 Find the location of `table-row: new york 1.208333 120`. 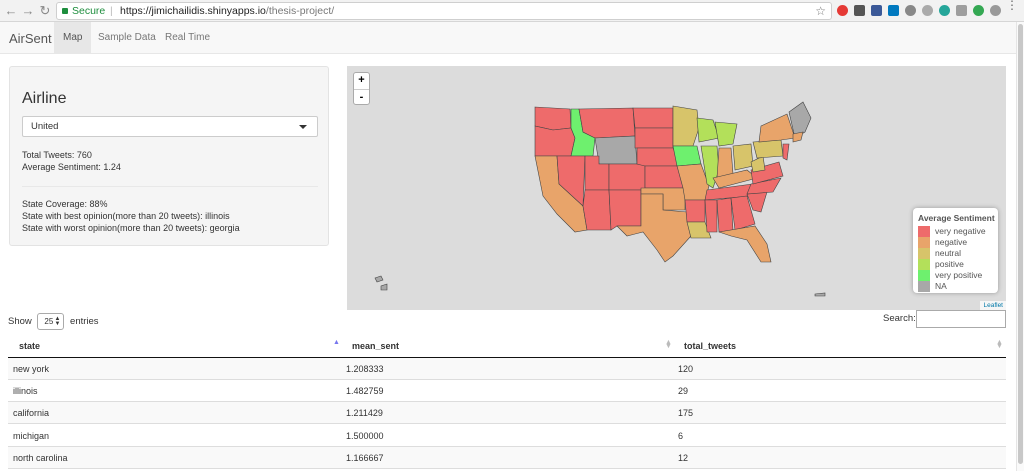

table-row: new york 1.208333 120 is located at coordinates (507, 369).